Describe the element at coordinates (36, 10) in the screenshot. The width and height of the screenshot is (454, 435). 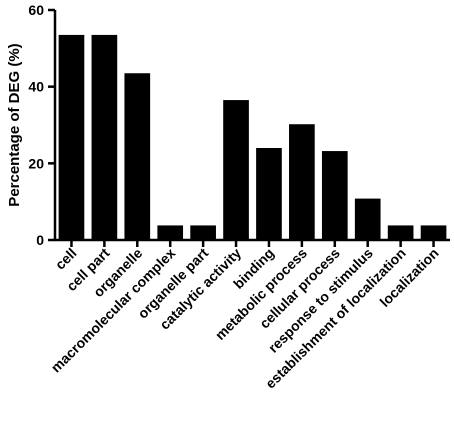
I see `y-tick-label: 60` at that location.